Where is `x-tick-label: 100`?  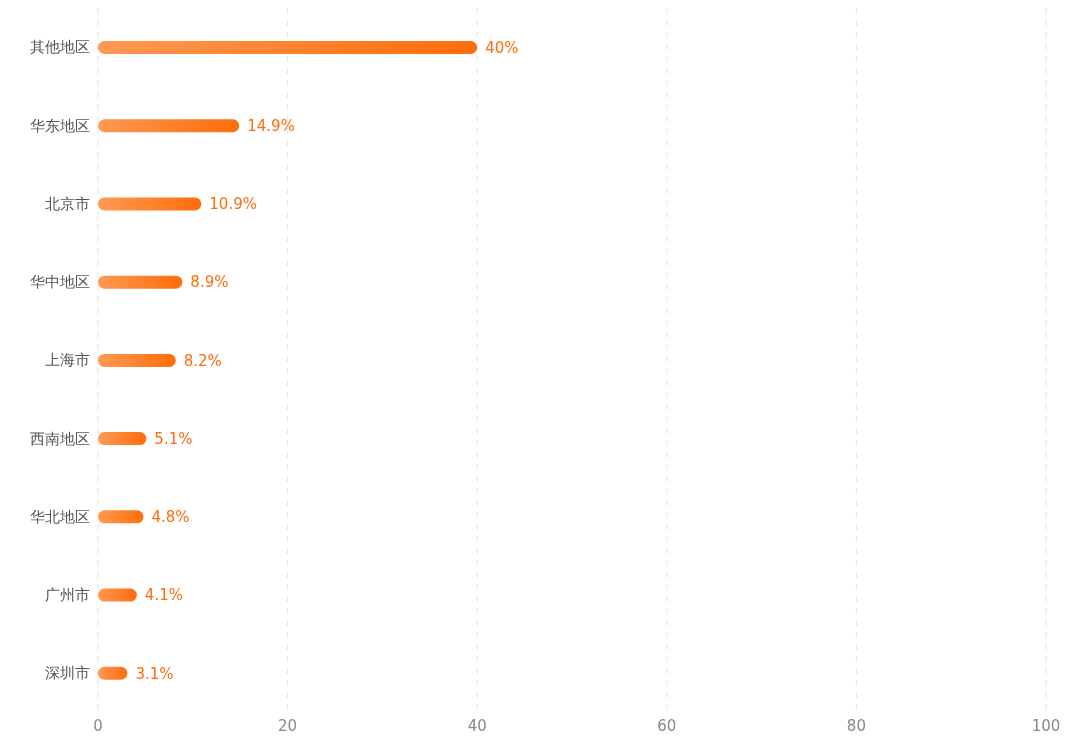
x-tick-label: 100 is located at coordinates (1046, 725).